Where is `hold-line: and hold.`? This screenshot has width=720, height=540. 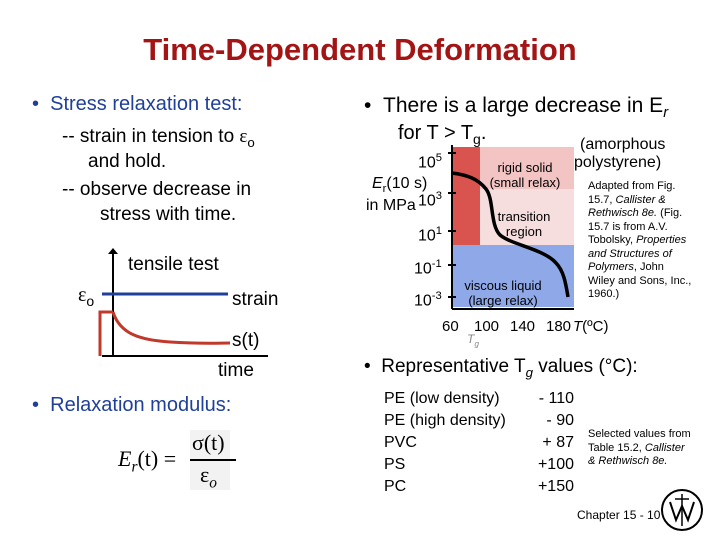 hold-line: and hold. is located at coordinates (127, 161).